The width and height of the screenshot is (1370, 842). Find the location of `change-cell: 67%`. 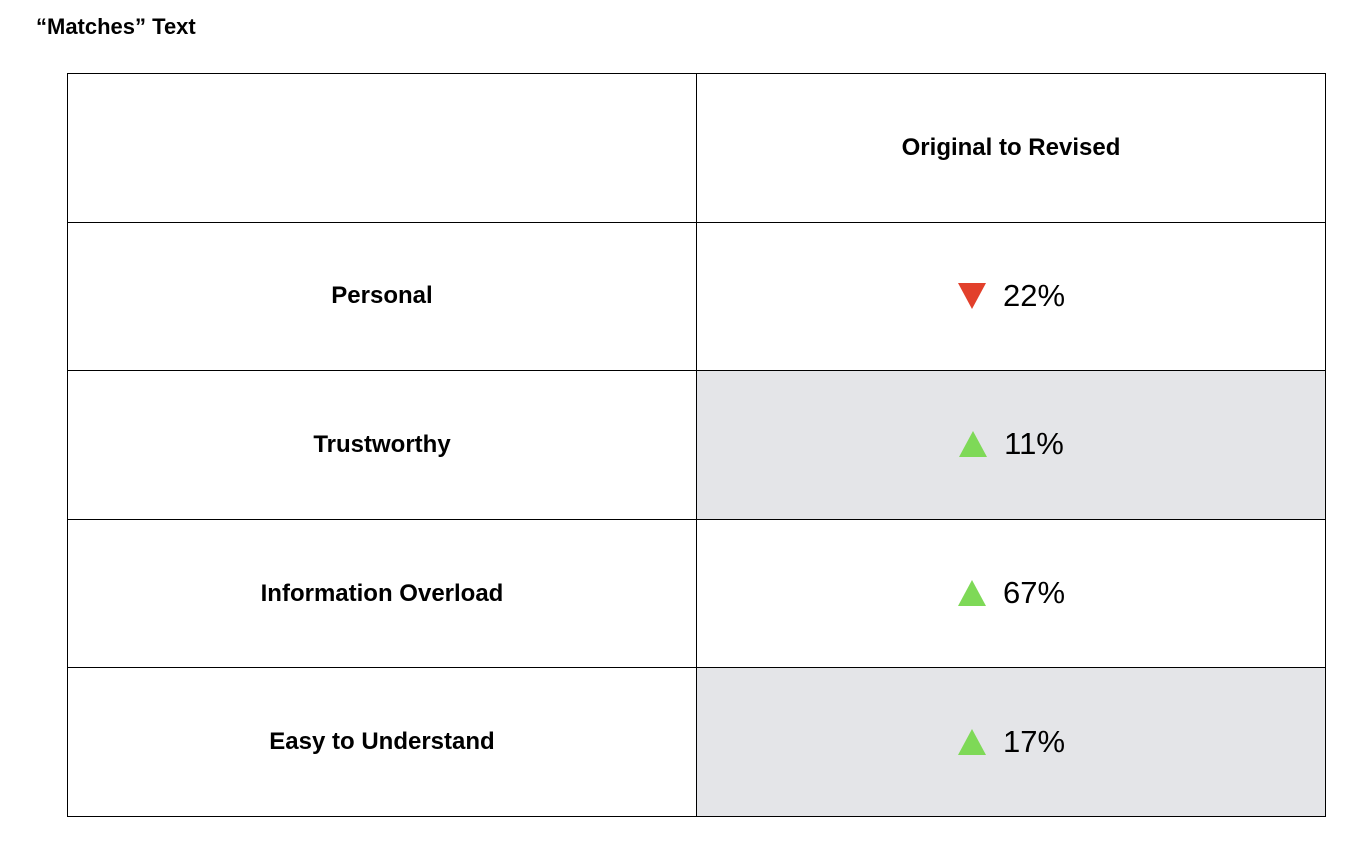

change-cell: 67% is located at coordinates (1011, 593).